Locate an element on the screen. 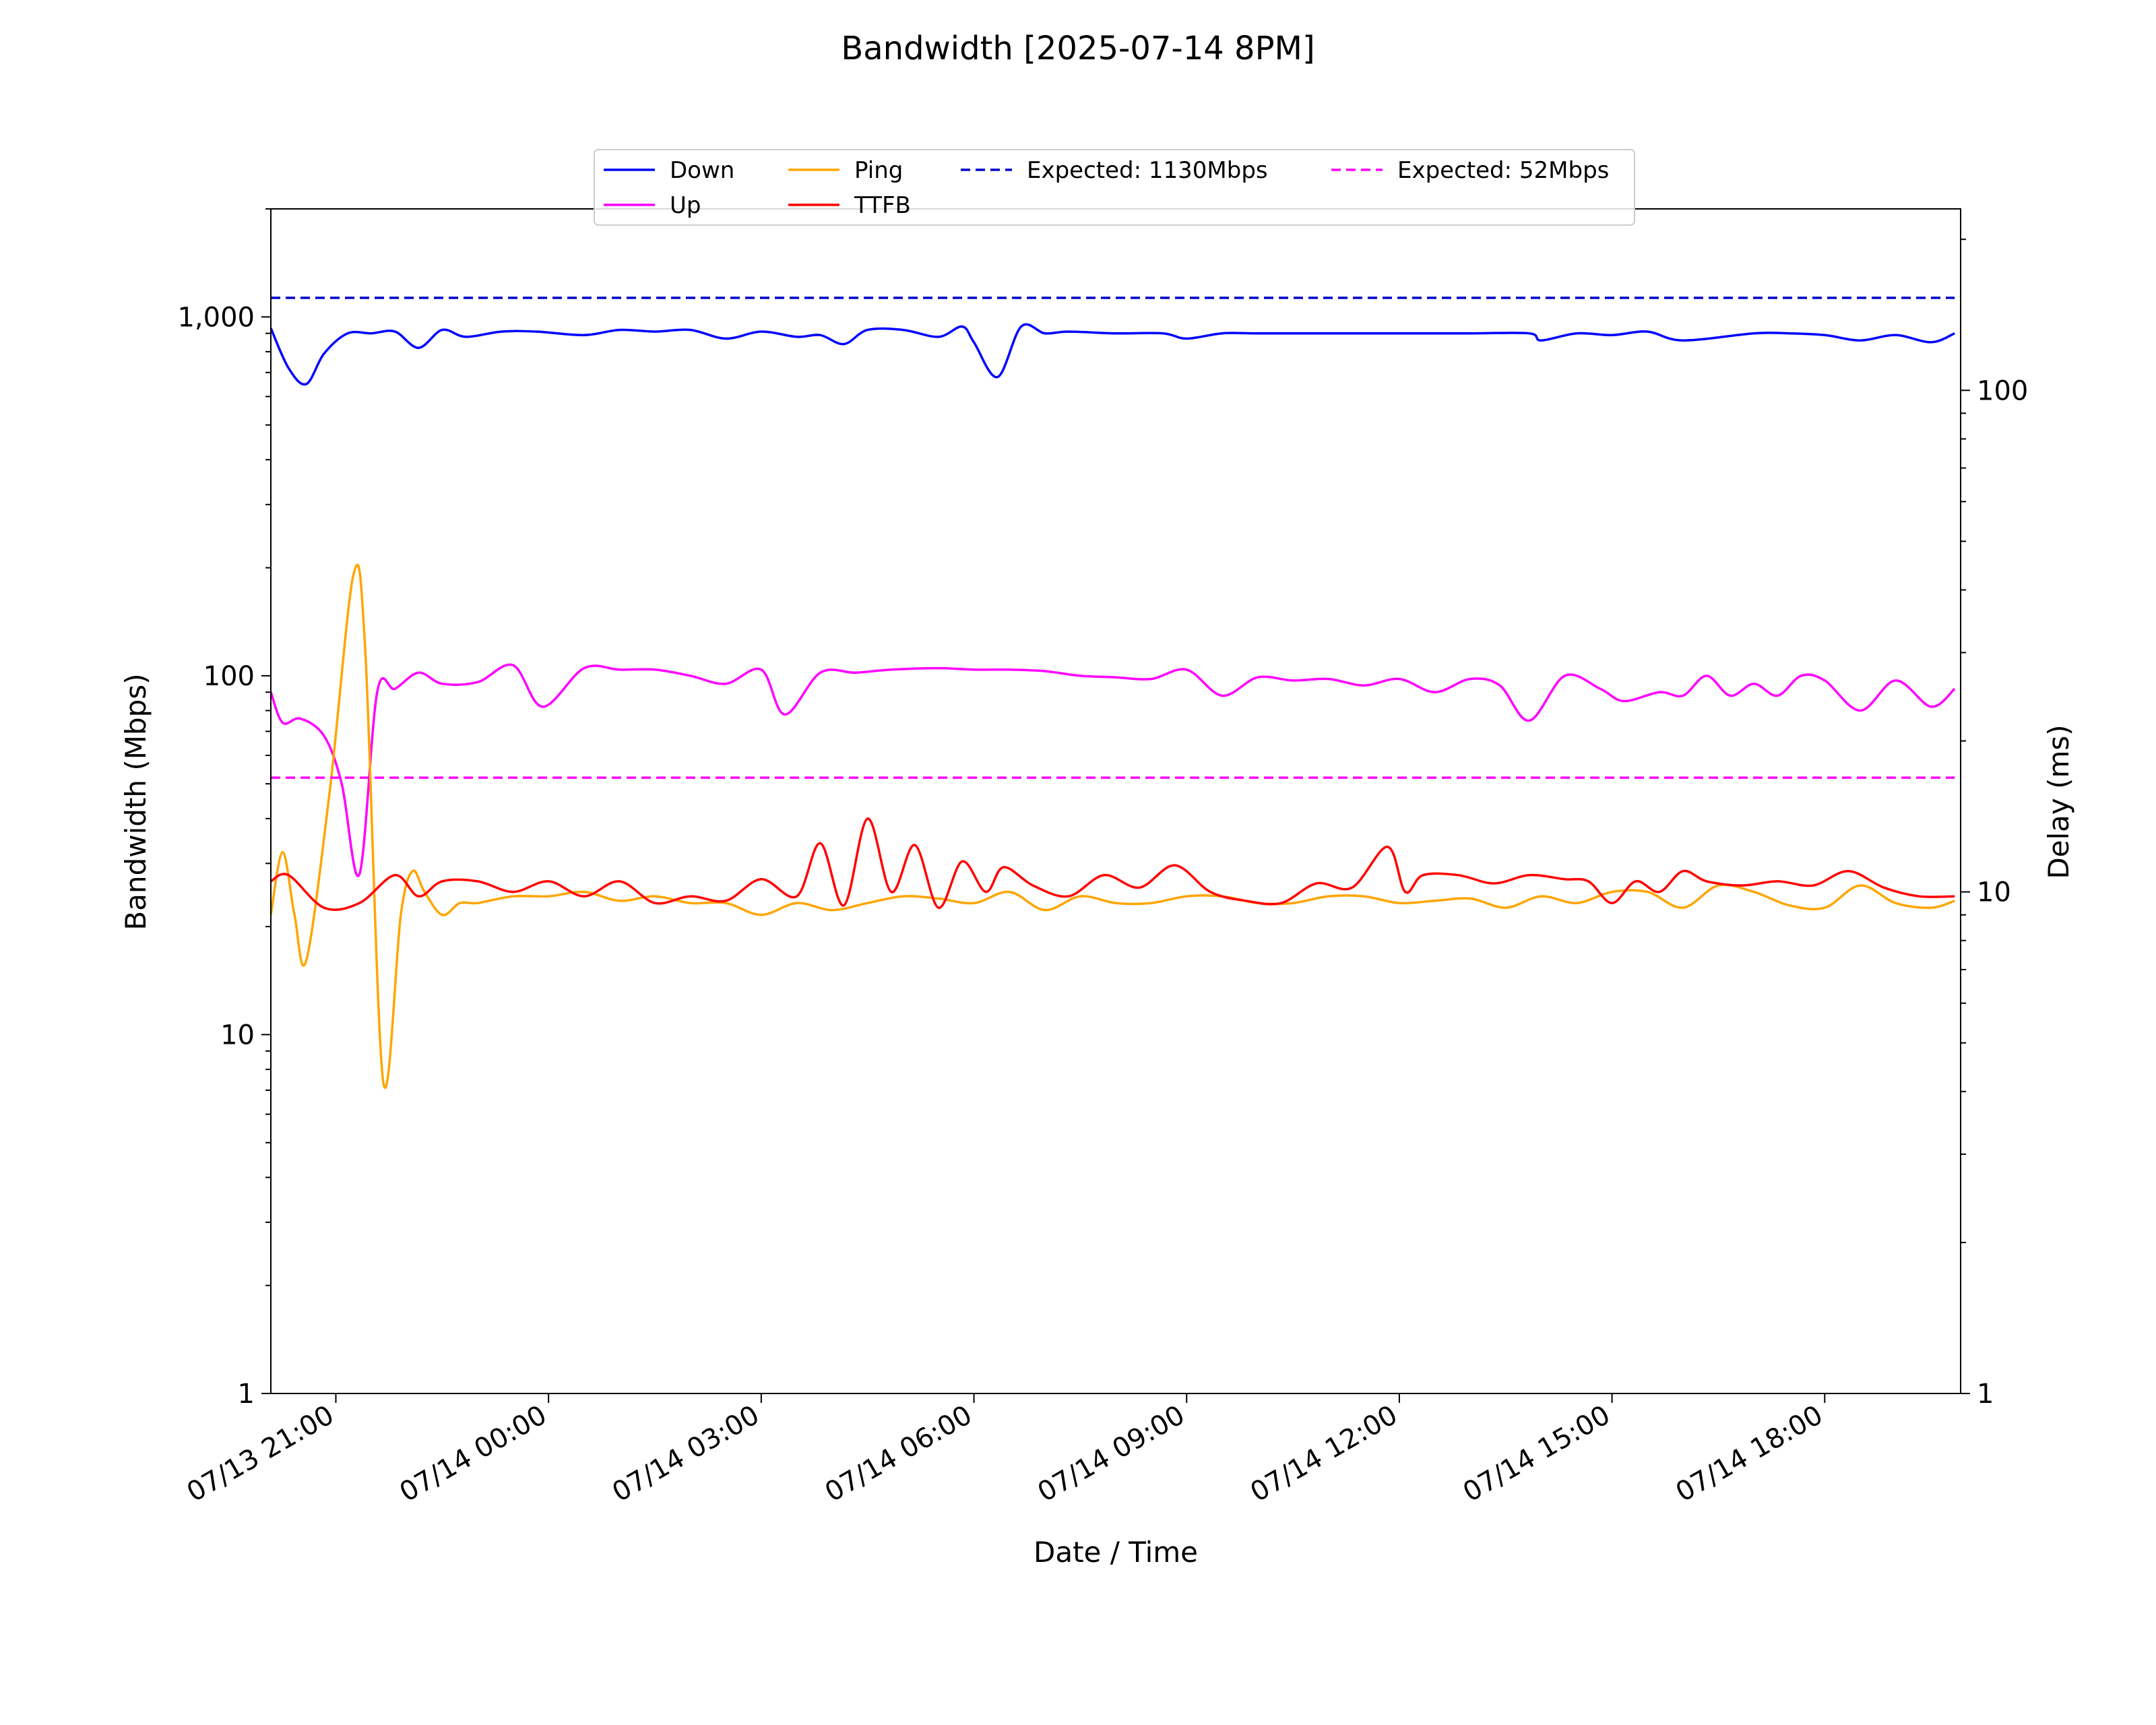 This screenshot has width=2156, height=1725. y-tick-label: 100 is located at coordinates (229, 676).